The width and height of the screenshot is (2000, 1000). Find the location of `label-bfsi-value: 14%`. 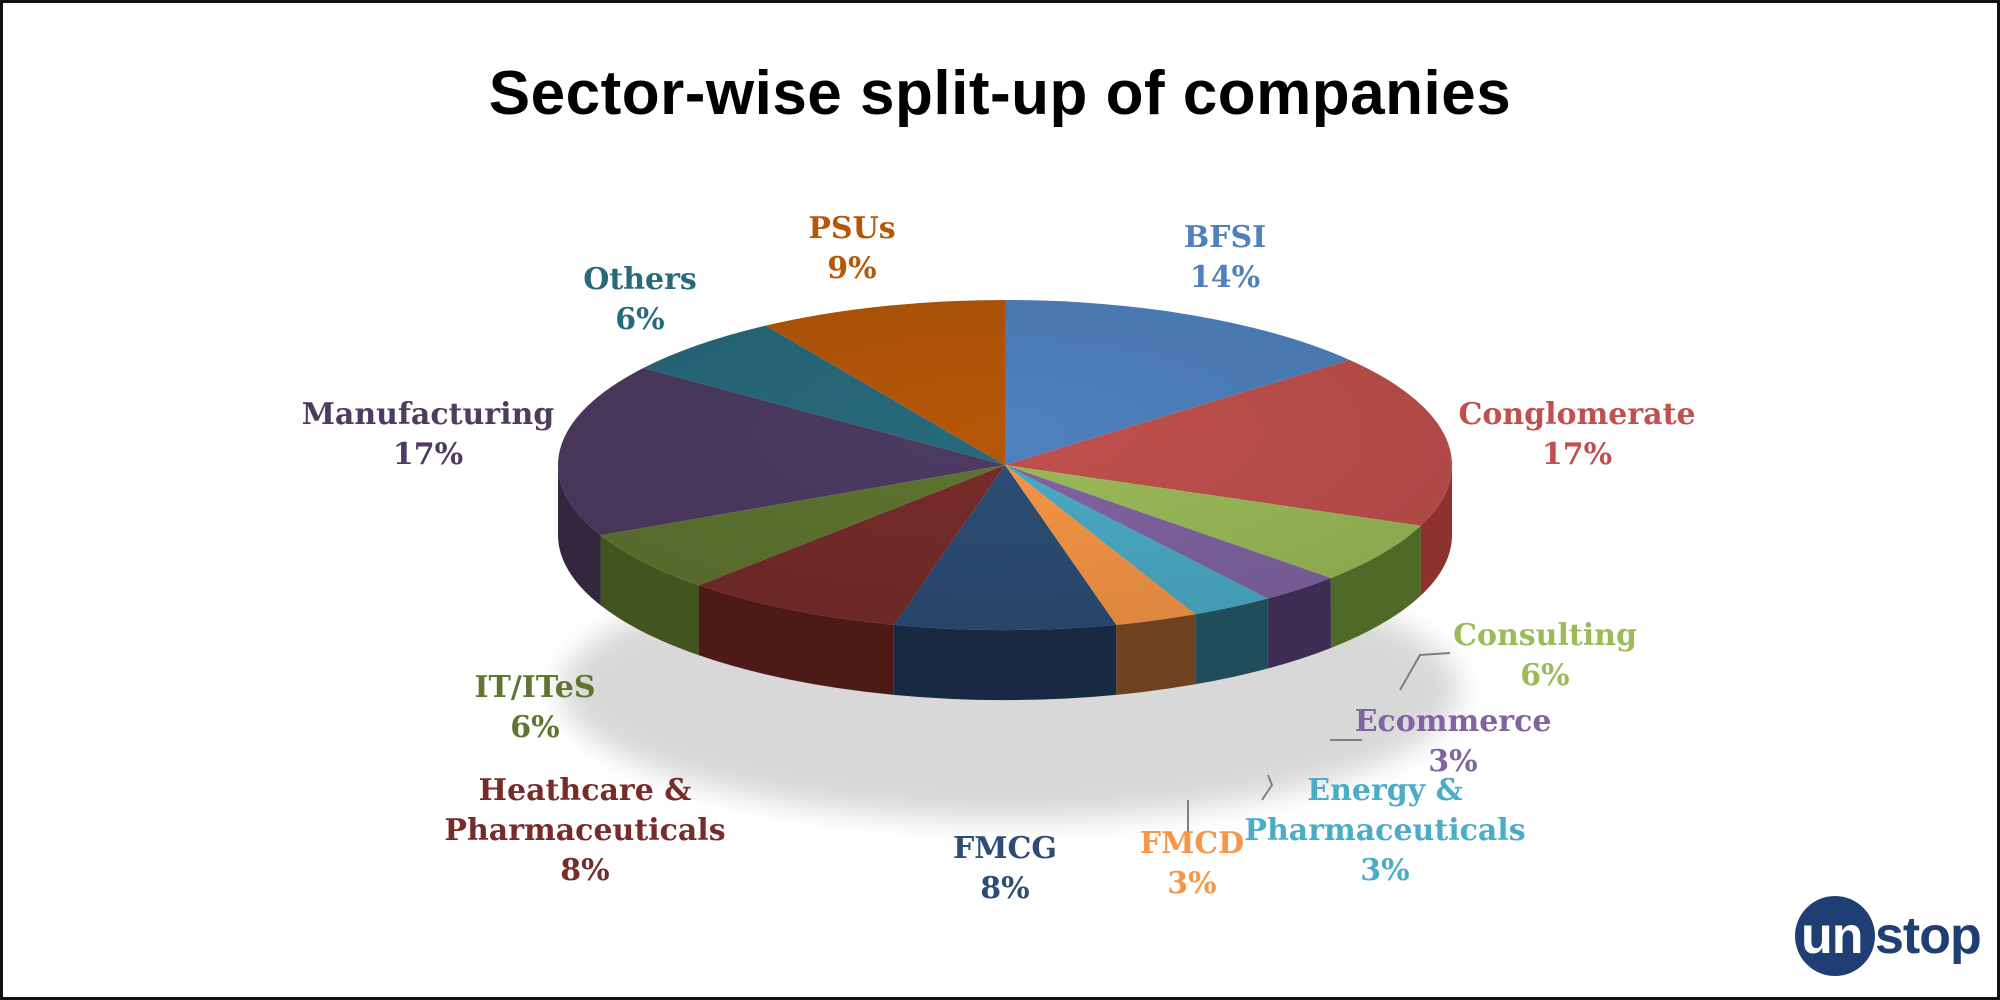

label-bfsi-value: 14% is located at coordinates (1225, 277).